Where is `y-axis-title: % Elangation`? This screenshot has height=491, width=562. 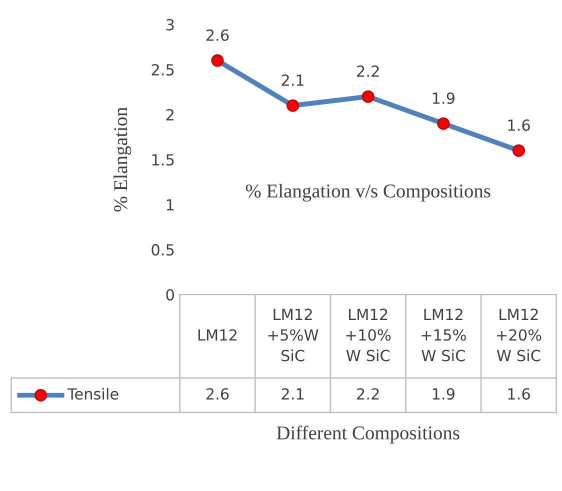 y-axis-title: % Elangation is located at coordinates (123, 159).